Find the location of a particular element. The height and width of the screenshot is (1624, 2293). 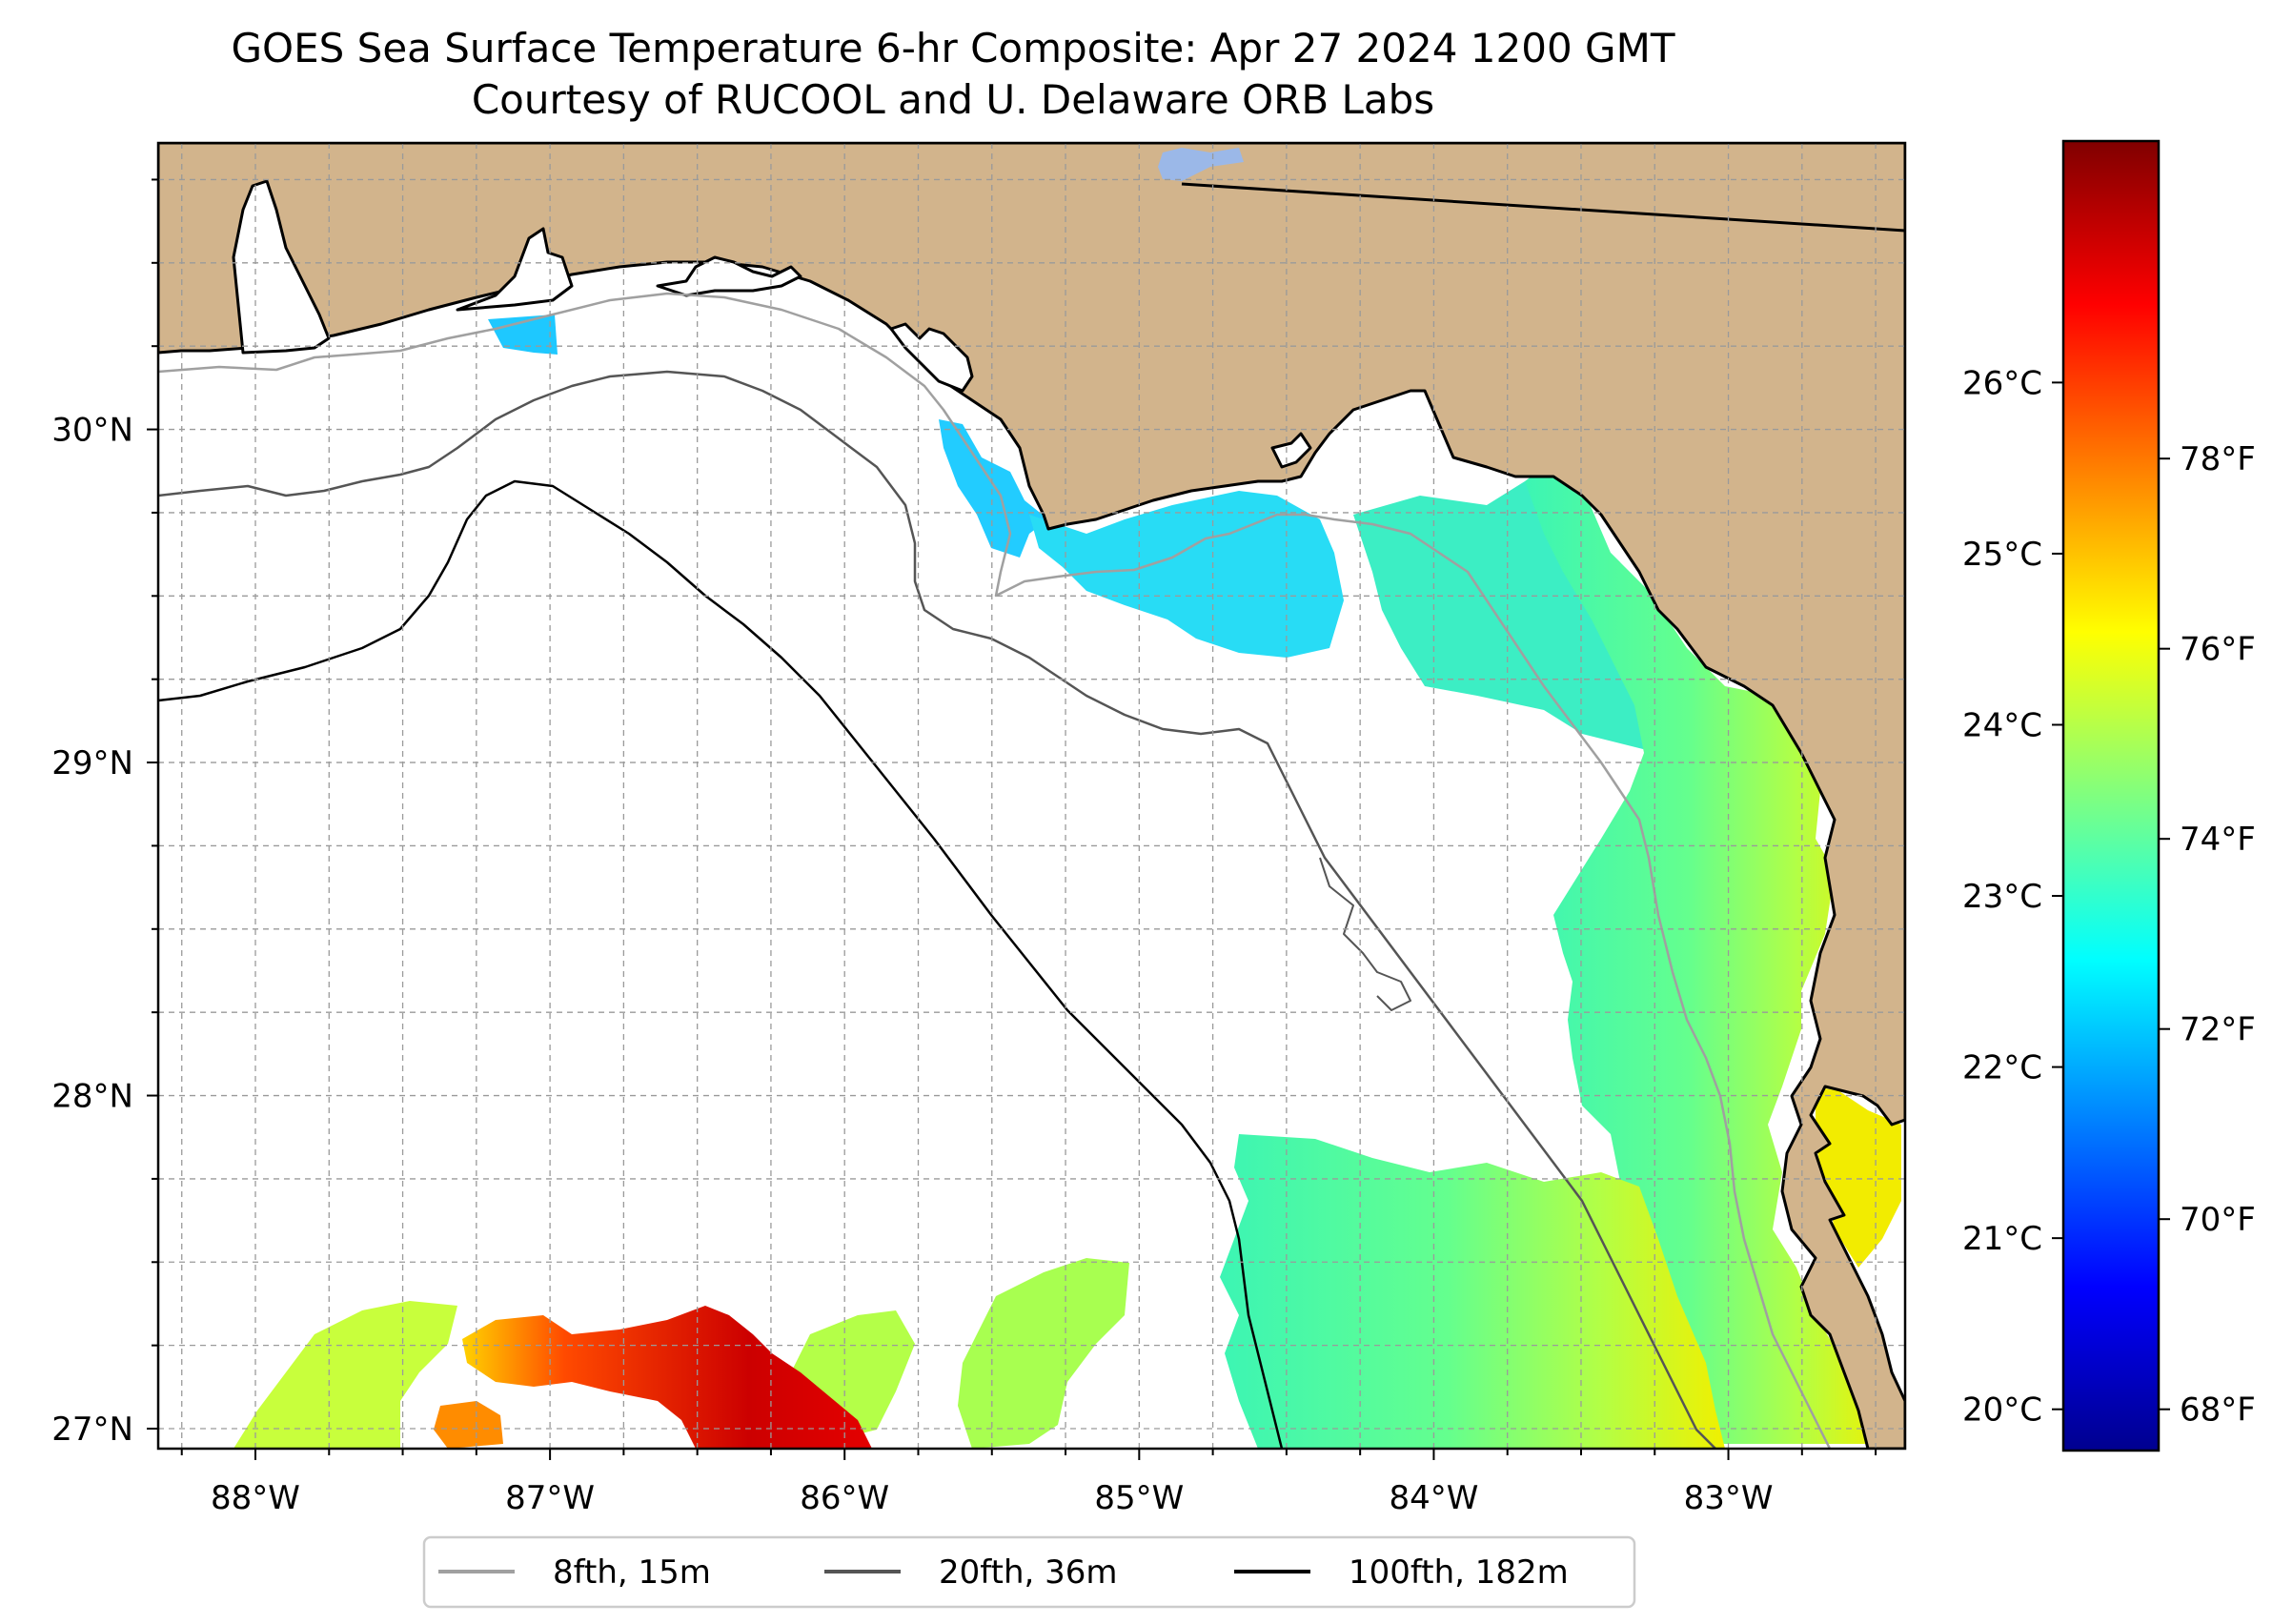

celsius-tick-label: 20°C is located at coordinates (2002, 1410).